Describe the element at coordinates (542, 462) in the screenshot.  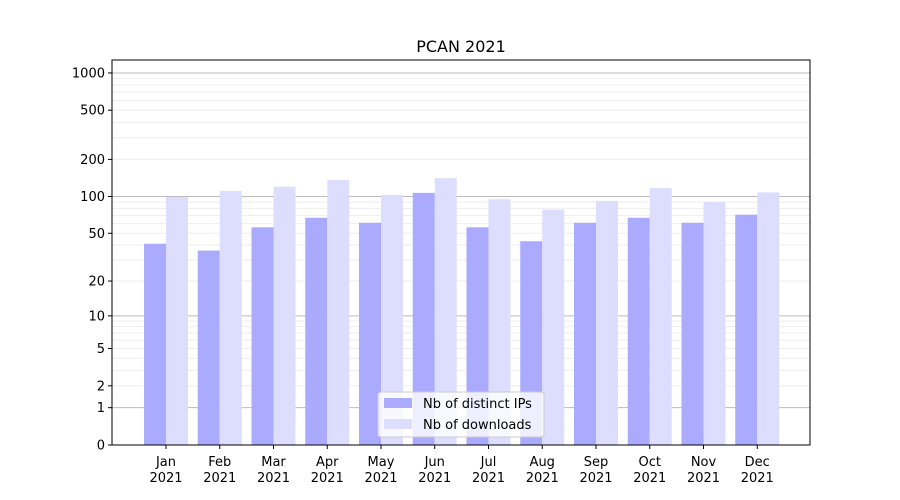
I see `x-tick-label-month: Aug` at that location.